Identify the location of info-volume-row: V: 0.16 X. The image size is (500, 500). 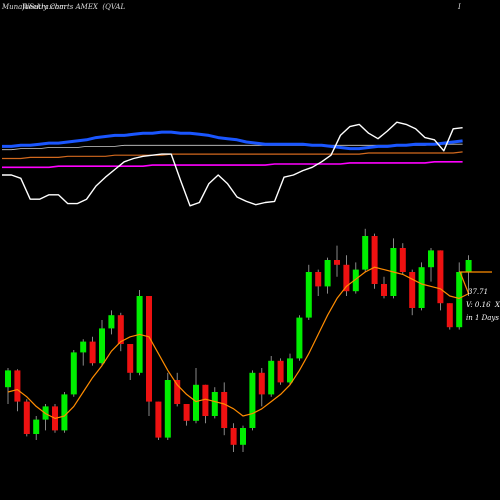
(483, 305).